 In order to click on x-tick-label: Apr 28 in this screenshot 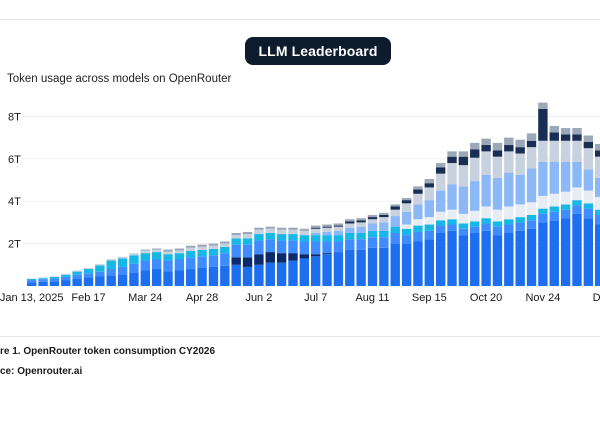, I will do `click(202, 298)`.